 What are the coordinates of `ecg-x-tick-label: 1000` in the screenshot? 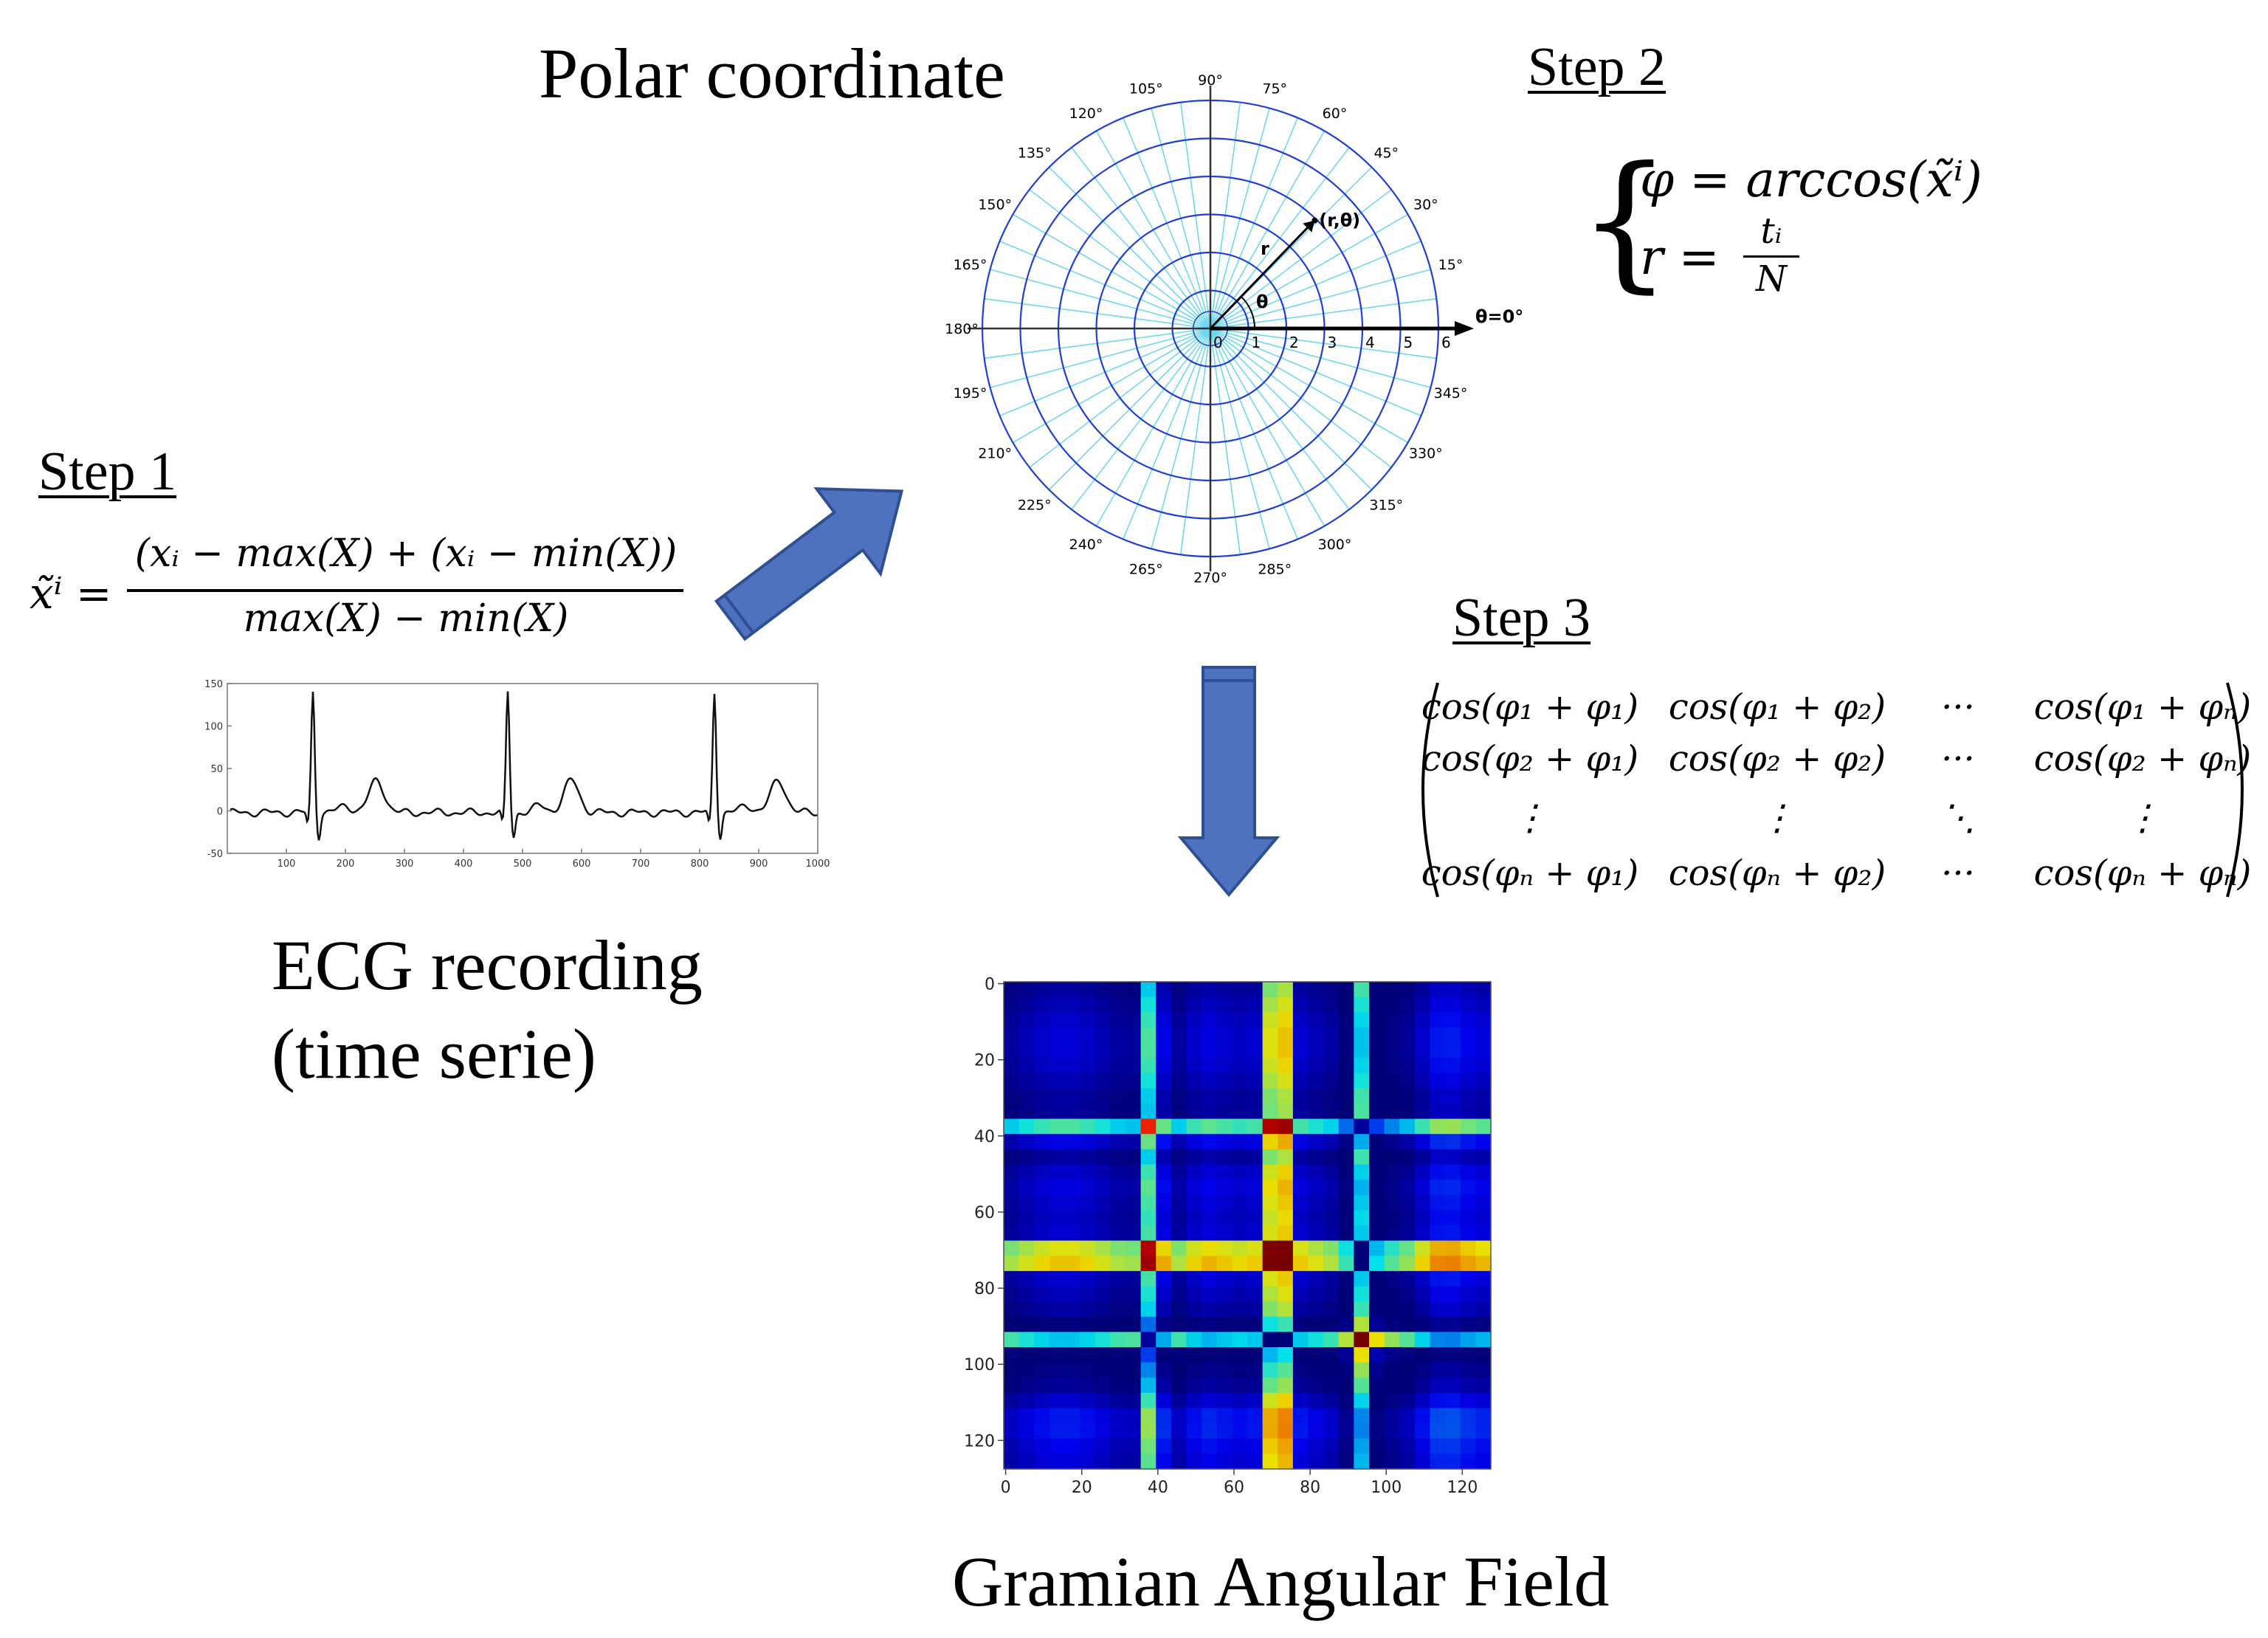 It's located at (817, 864).